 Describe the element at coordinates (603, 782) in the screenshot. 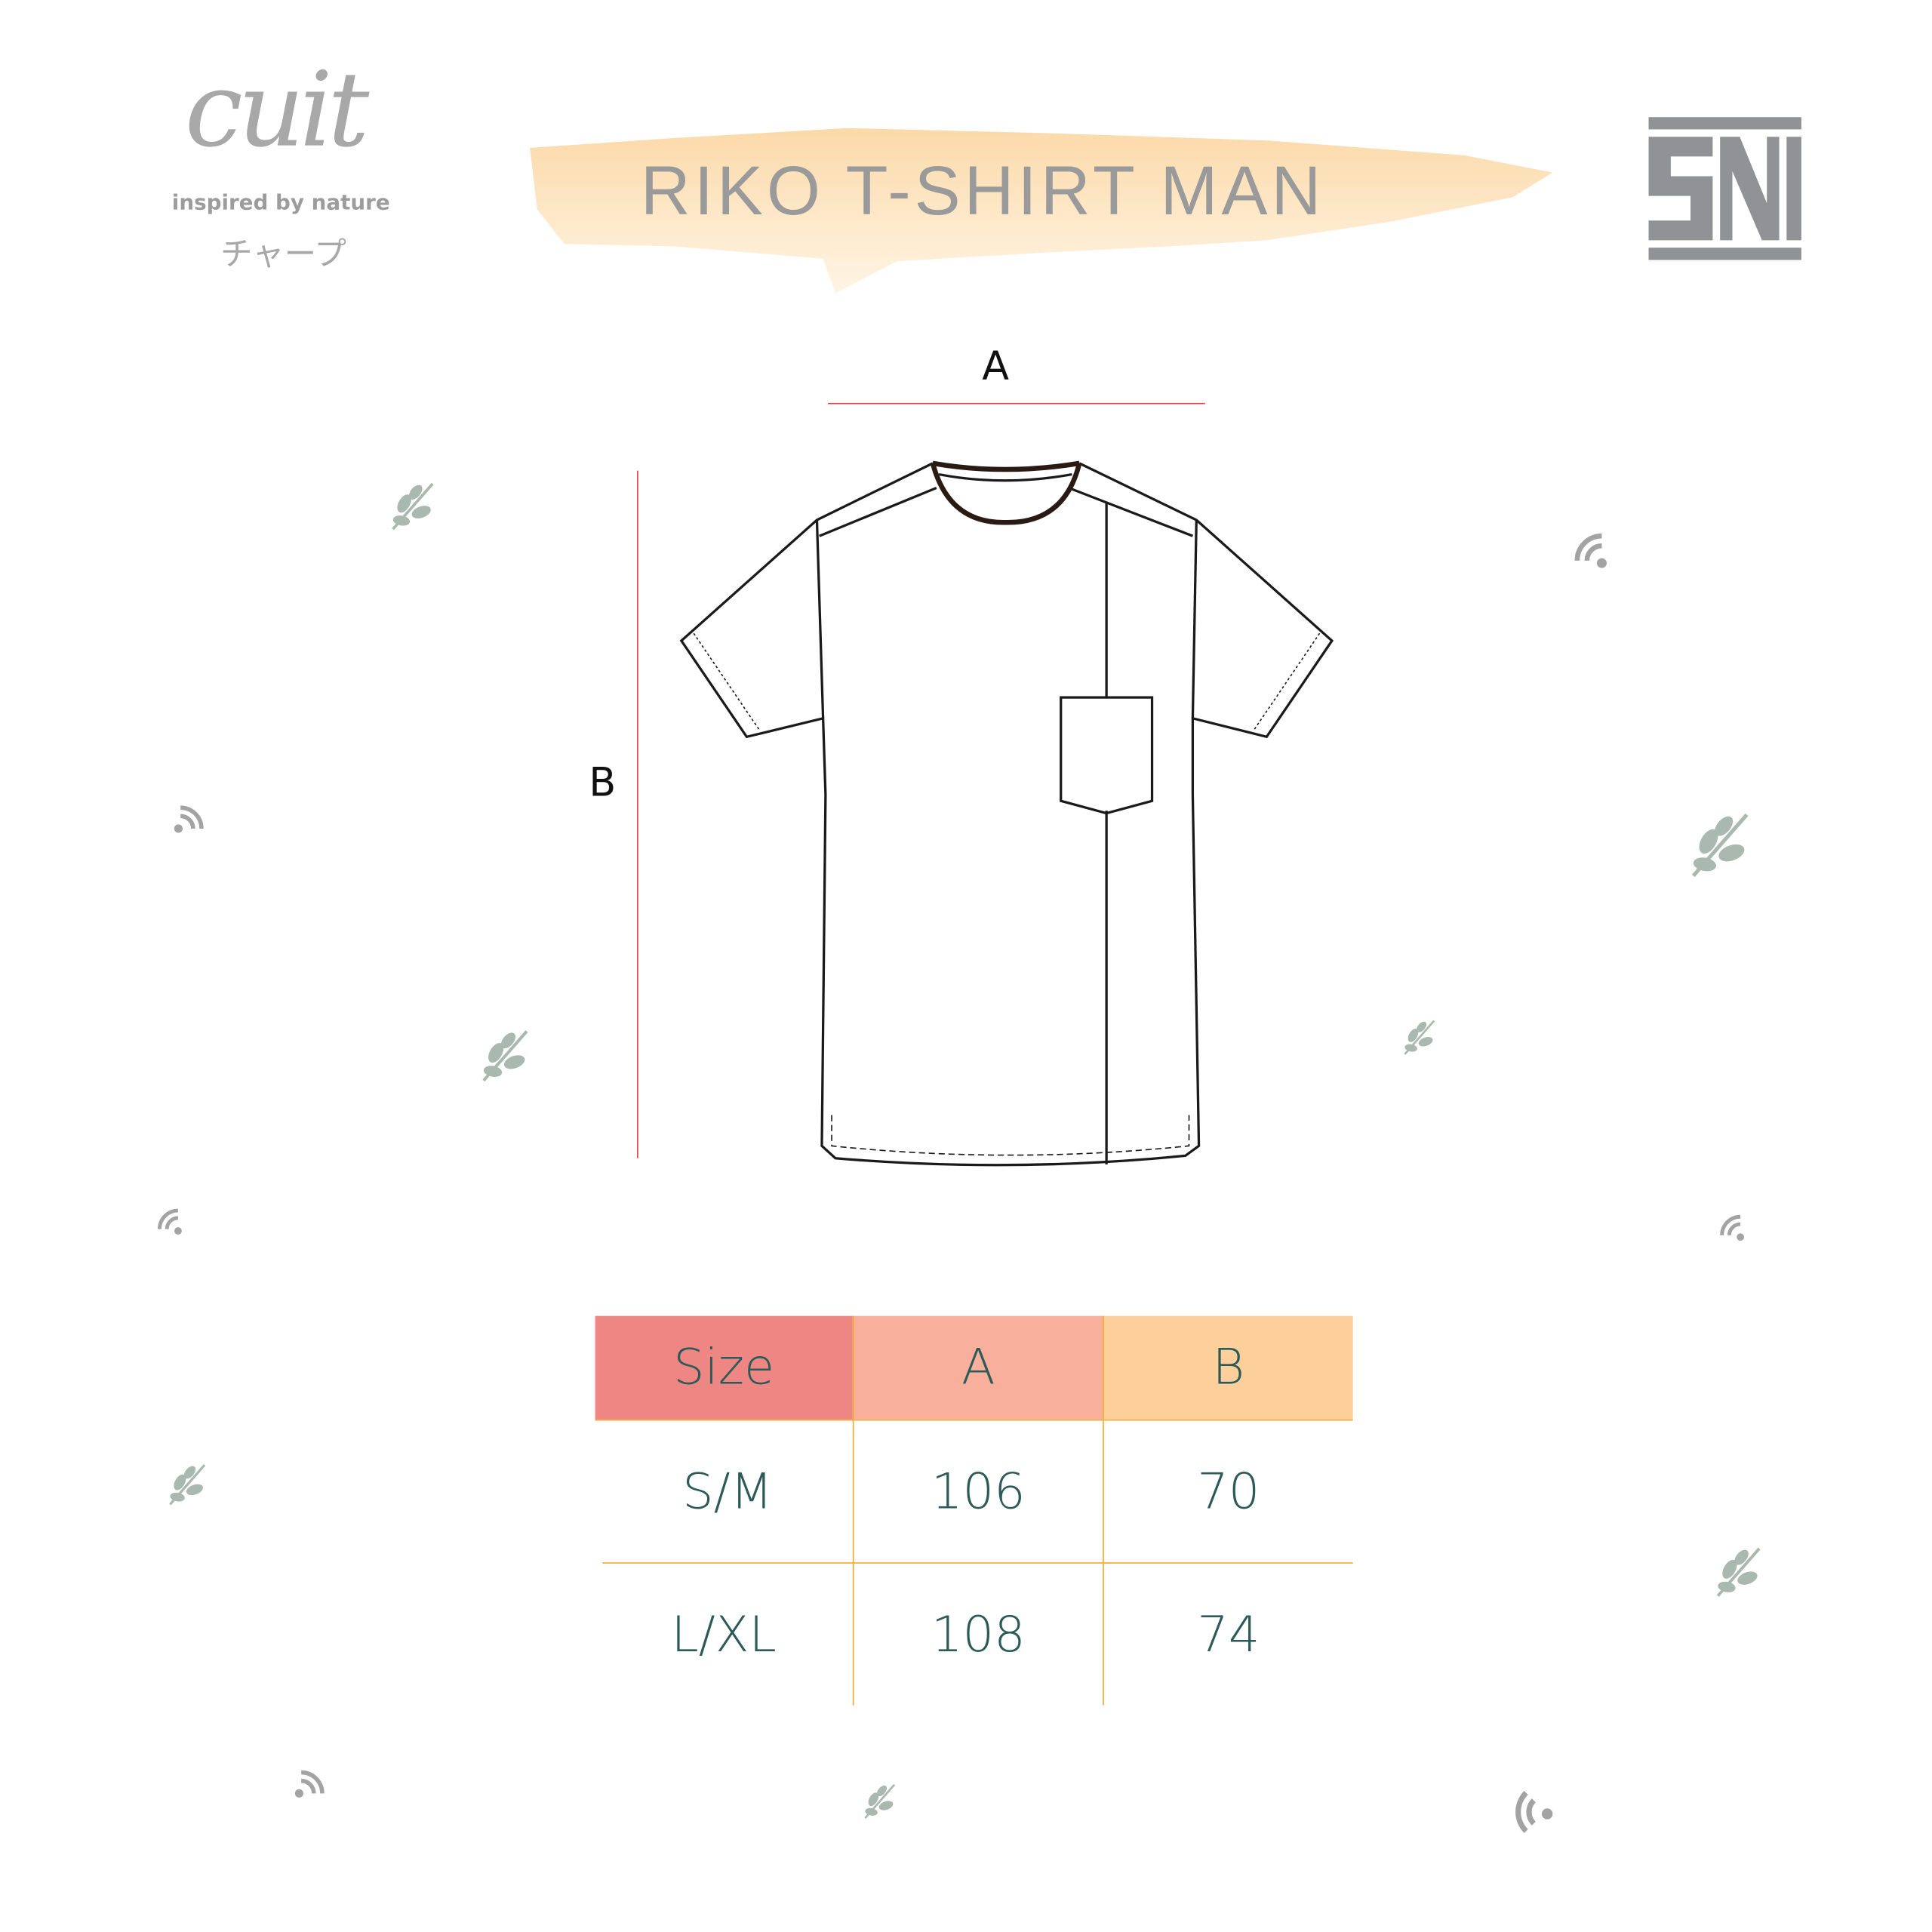

I see `dimension-label-b: B` at that location.